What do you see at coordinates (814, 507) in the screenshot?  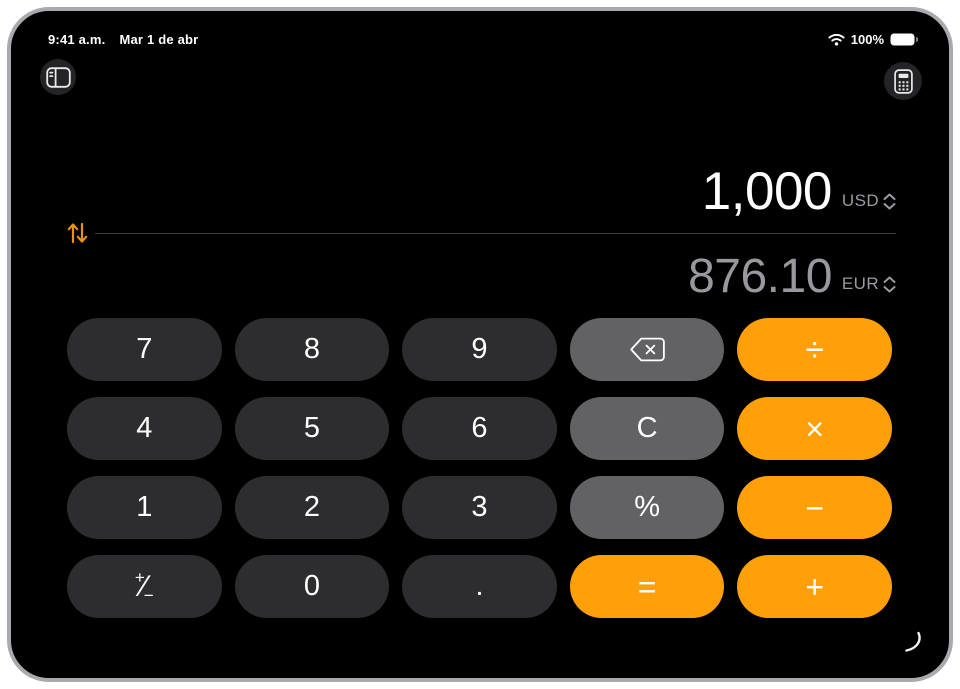 I see `key-subtract: −` at bounding box center [814, 507].